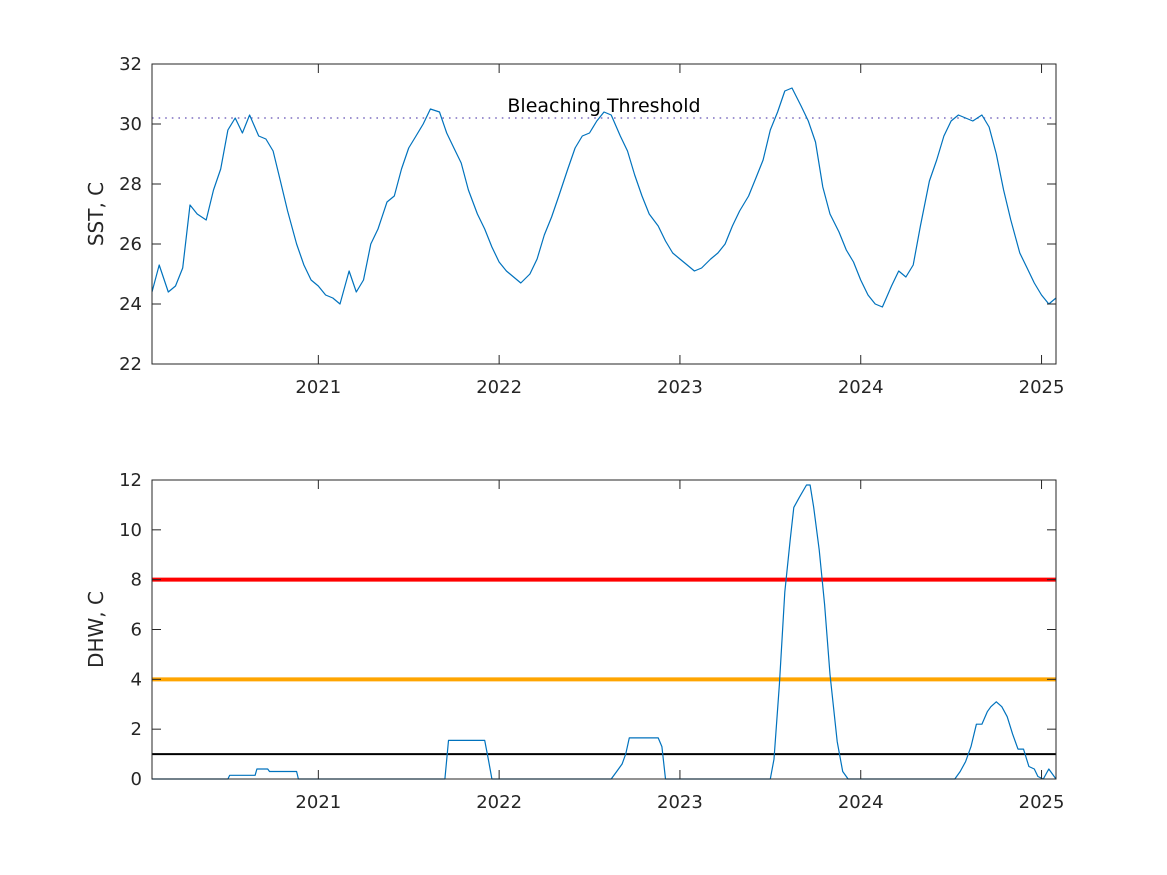  Describe the element at coordinates (96, 629) in the screenshot. I see `y-axis-label: DHW, C` at that location.